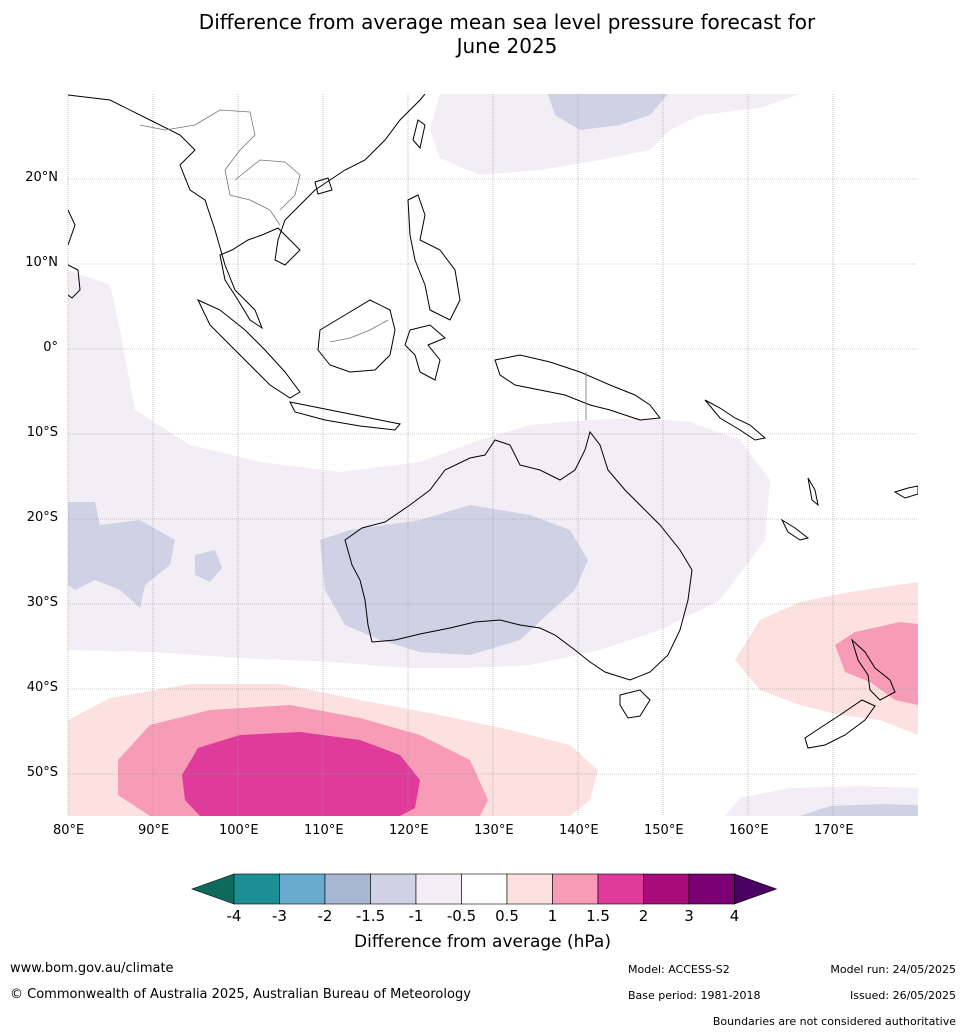 This screenshot has width=965, height=1035. I want to click on anomaly-region-tasman-mid, so click(876, 663).